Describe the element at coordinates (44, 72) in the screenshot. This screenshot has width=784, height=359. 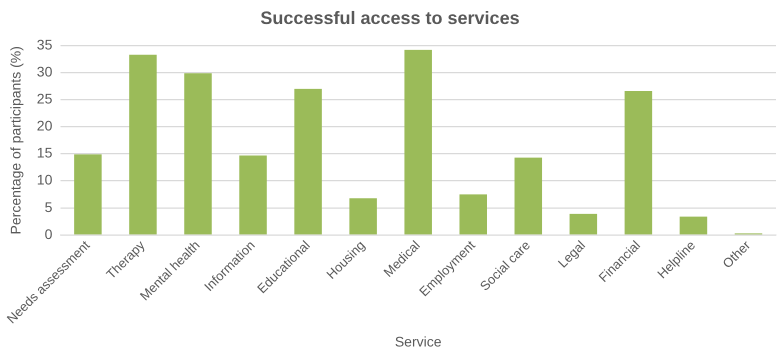
I see `y-tick-label: 30` at that location.